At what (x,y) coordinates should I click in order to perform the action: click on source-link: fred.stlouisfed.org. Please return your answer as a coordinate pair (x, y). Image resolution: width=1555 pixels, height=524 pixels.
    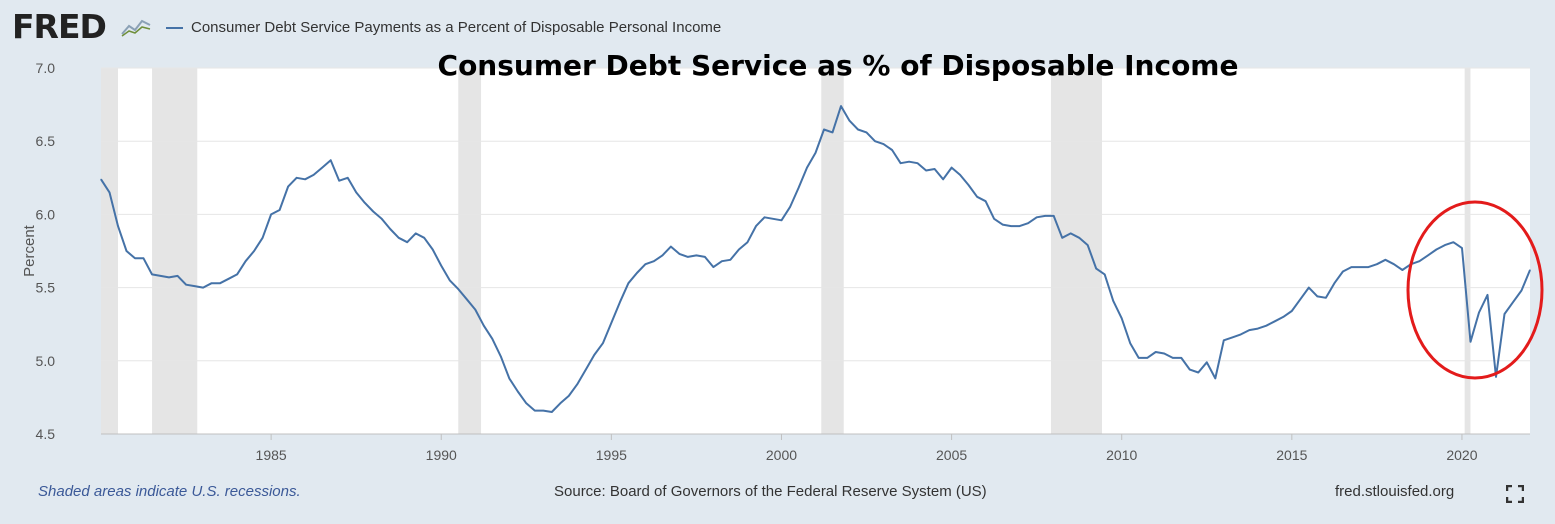
    Looking at the image, I should click on (1395, 491).